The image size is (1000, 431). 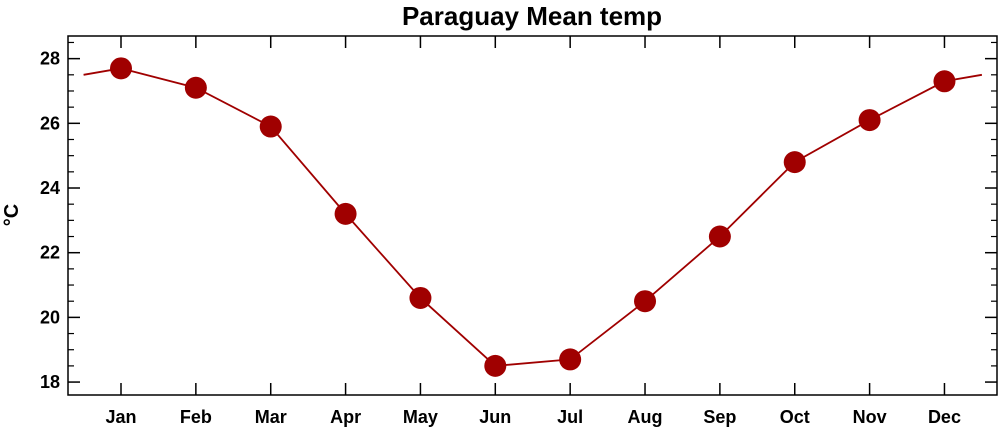 I want to click on y-tick-label: 18, so click(x=50, y=382).